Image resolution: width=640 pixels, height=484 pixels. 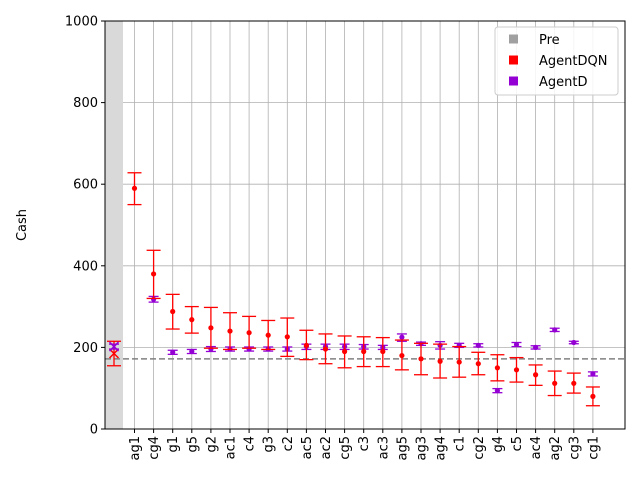 What do you see at coordinates (549, 40) in the screenshot?
I see `legend-label: Pre` at bounding box center [549, 40].